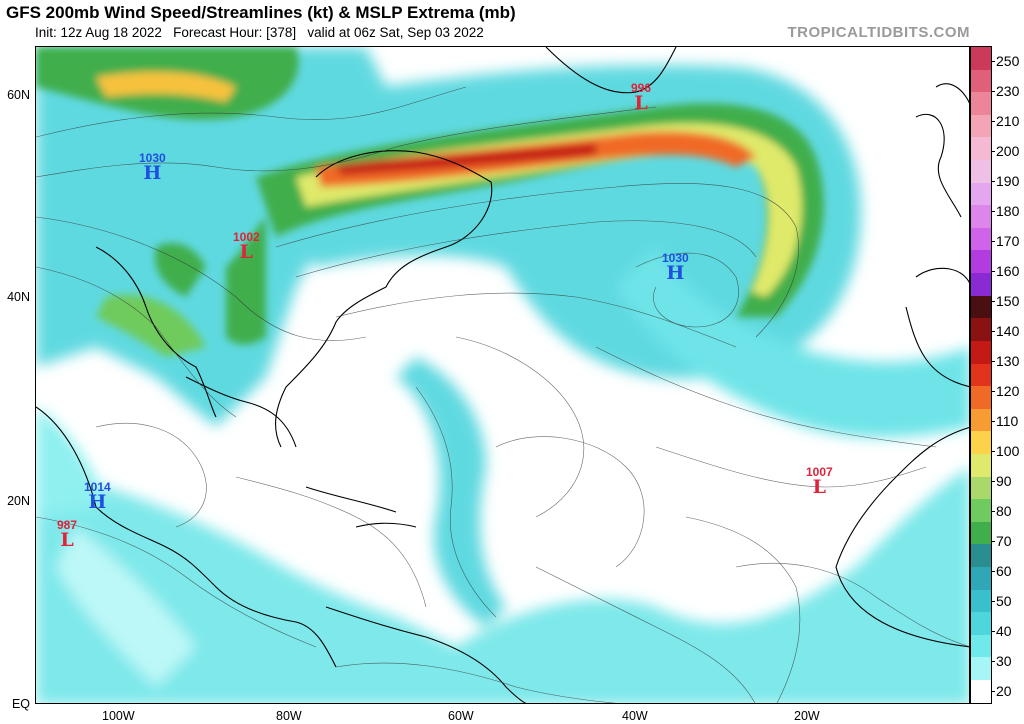 This screenshot has height=724, width=1024. What do you see at coordinates (1002, 601) in the screenshot?
I see `colorbar-tick-label: 50` at bounding box center [1002, 601].